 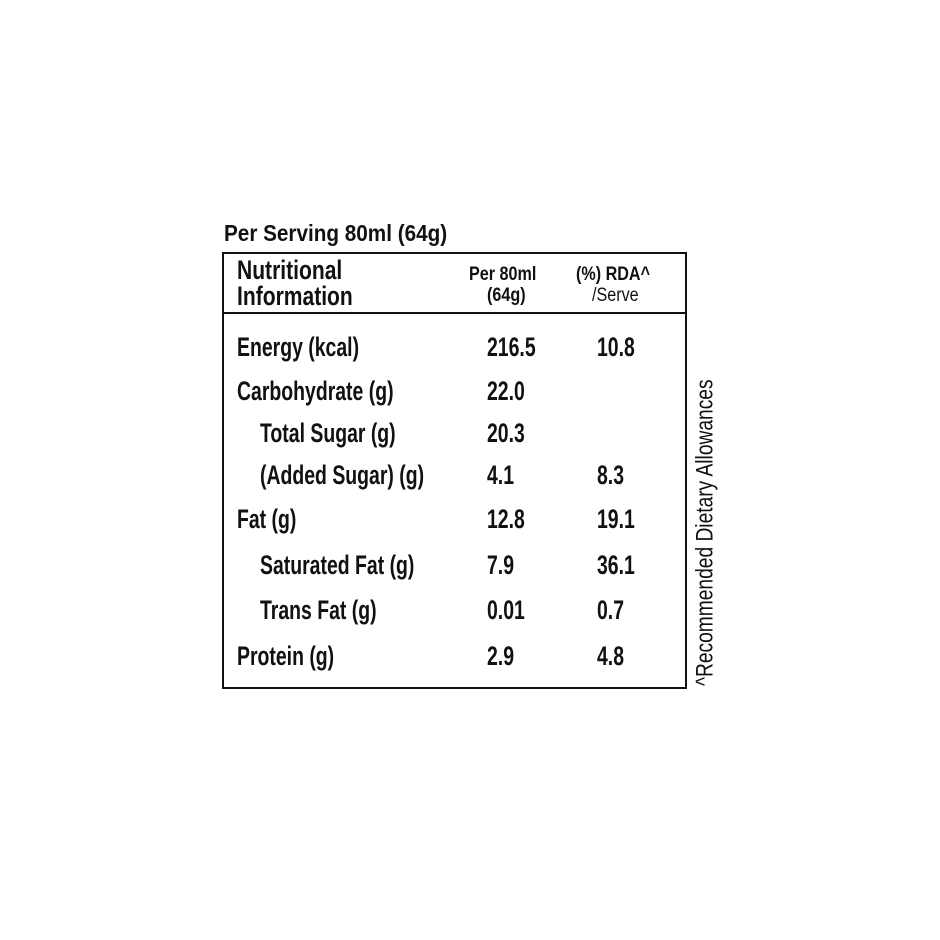 What do you see at coordinates (511, 347) in the screenshot?
I see `nutrient-value: 216.5` at bounding box center [511, 347].